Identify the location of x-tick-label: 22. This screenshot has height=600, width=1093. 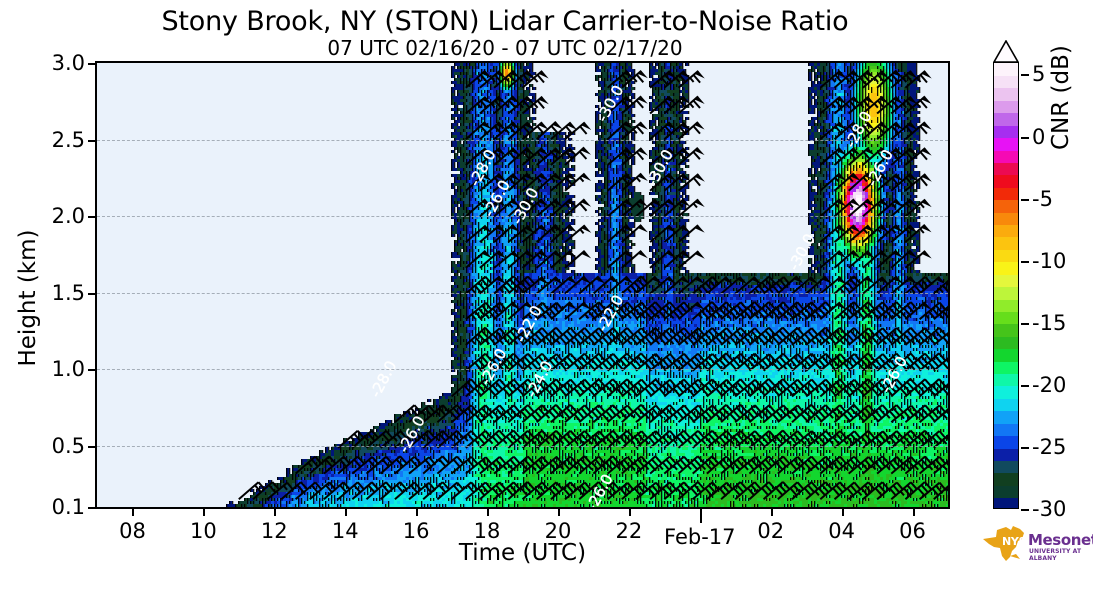
(629, 531).